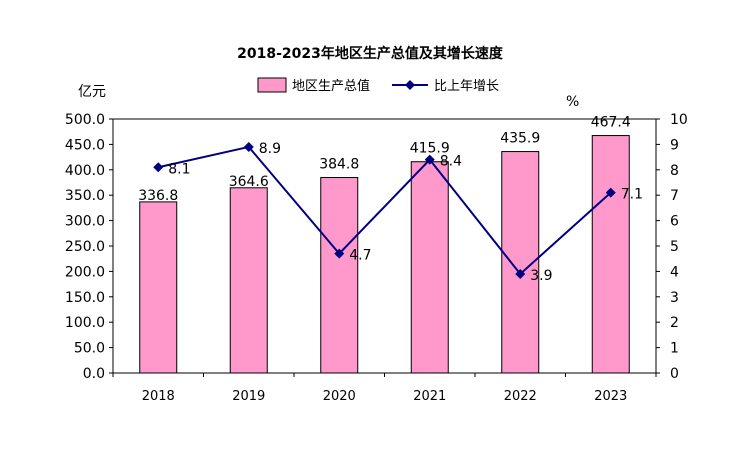  Describe the element at coordinates (674, 298) in the screenshot. I see `y-right-tick-label: 3` at that location.